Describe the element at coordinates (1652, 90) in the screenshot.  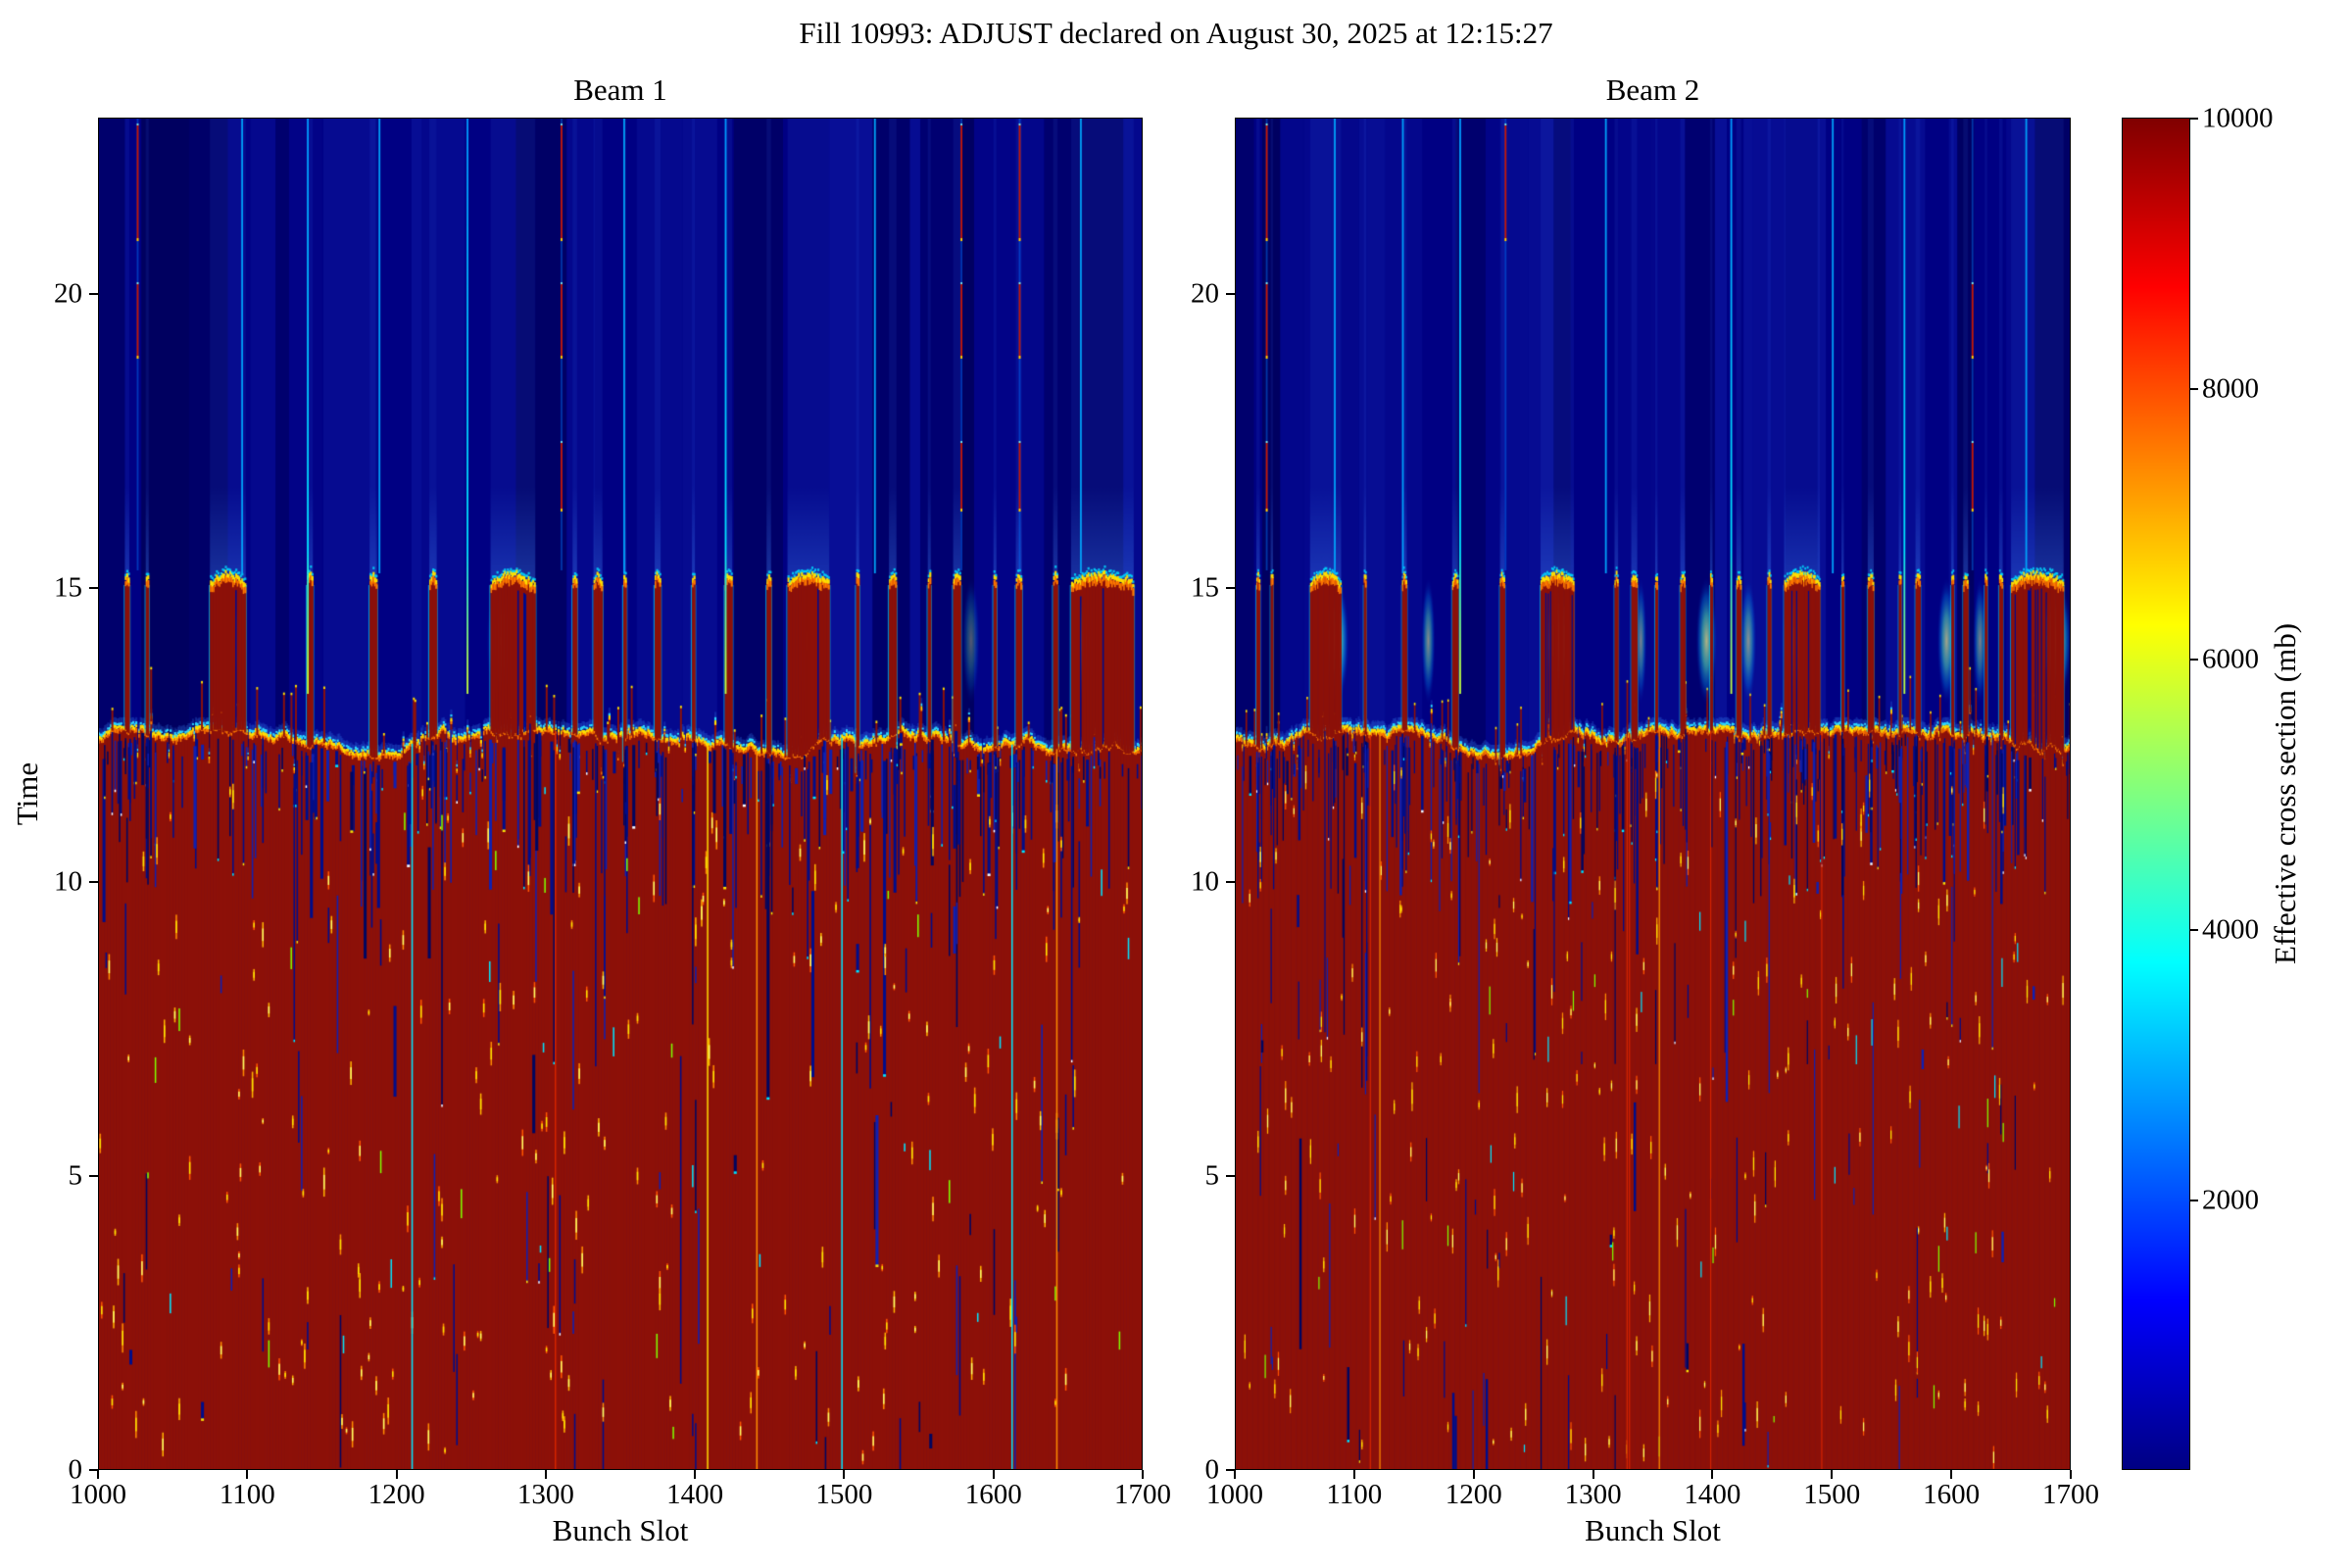
I see `beam2-title: Beam 2` at that location.